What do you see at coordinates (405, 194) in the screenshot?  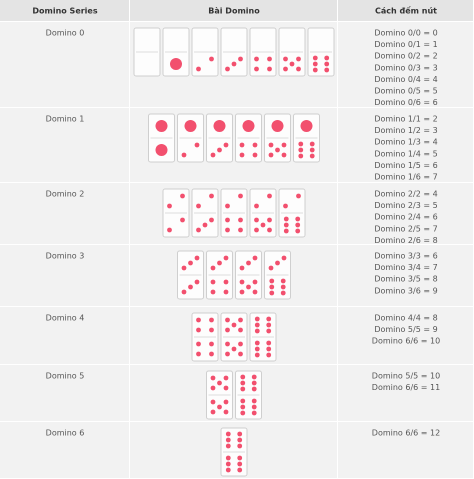 I see `count-text: Domino 2/2 = 4` at bounding box center [405, 194].